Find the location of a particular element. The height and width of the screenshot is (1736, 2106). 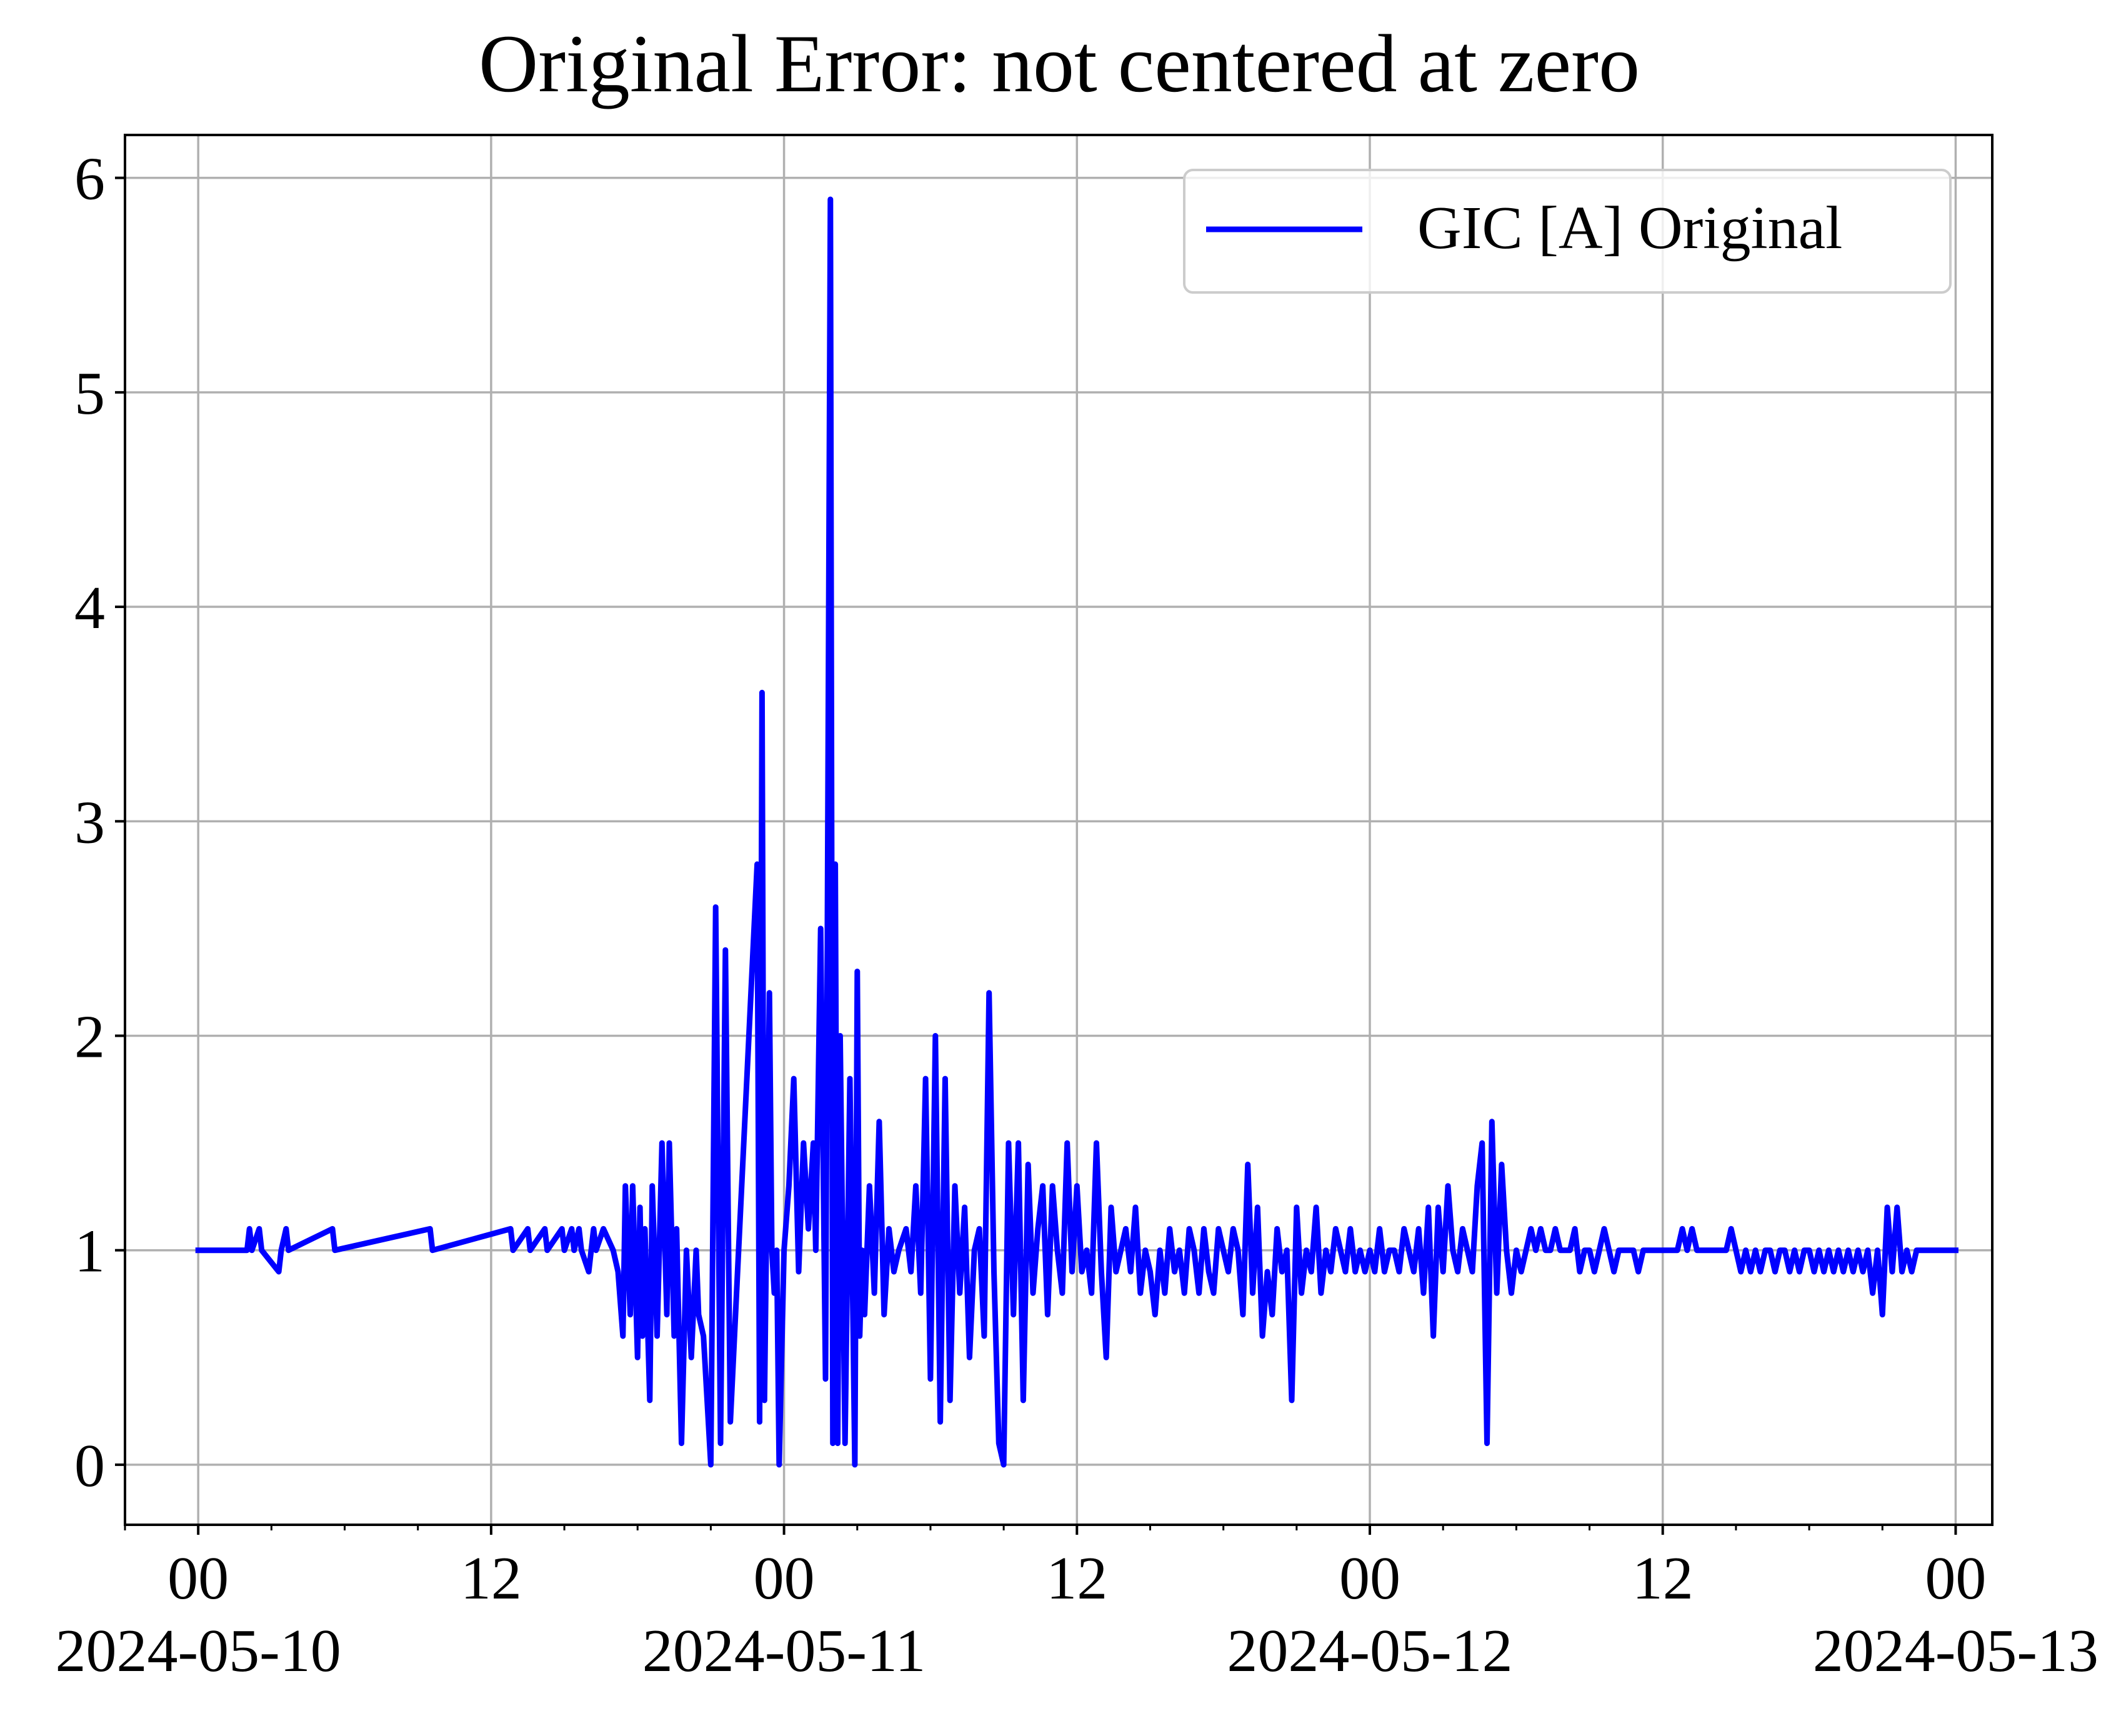

x-tick-date-0: 2024-05-10 is located at coordinates (198, 1651).